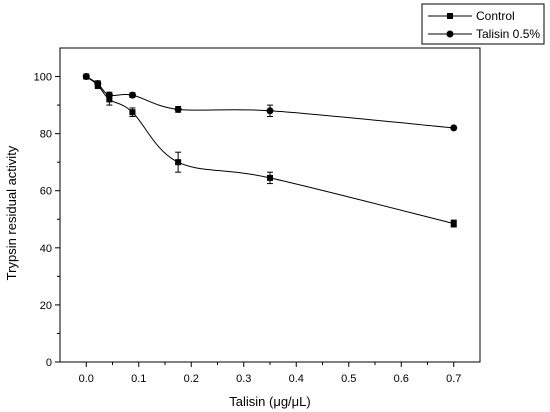 This screenshot has width=550, height=412. What do you see at coordinates (450, 16) in the screenshot?
I see `legend-marker-square` at bounding box center [450, 16].